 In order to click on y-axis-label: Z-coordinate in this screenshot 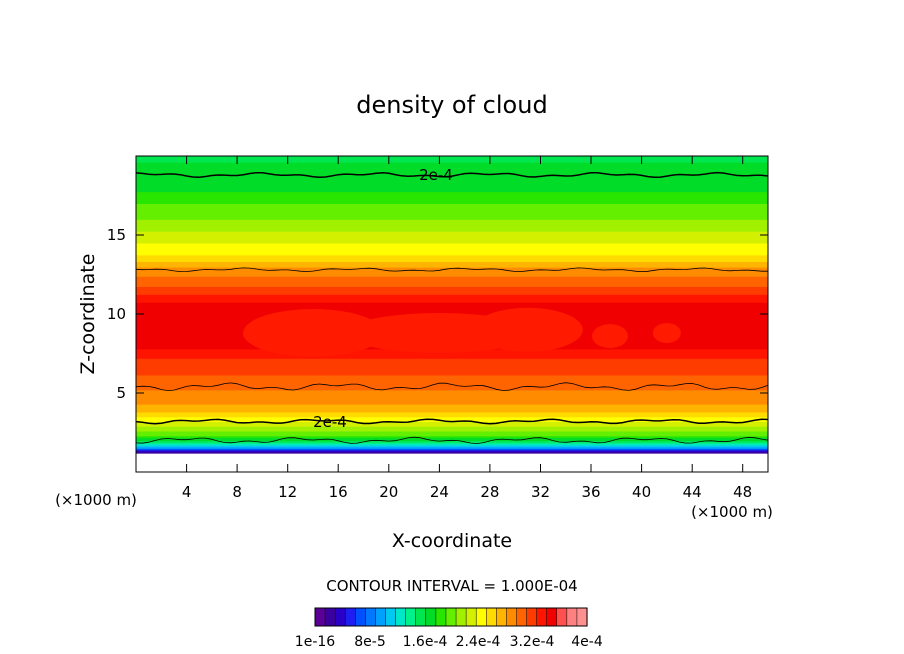, I will do `click(88, 314)`.